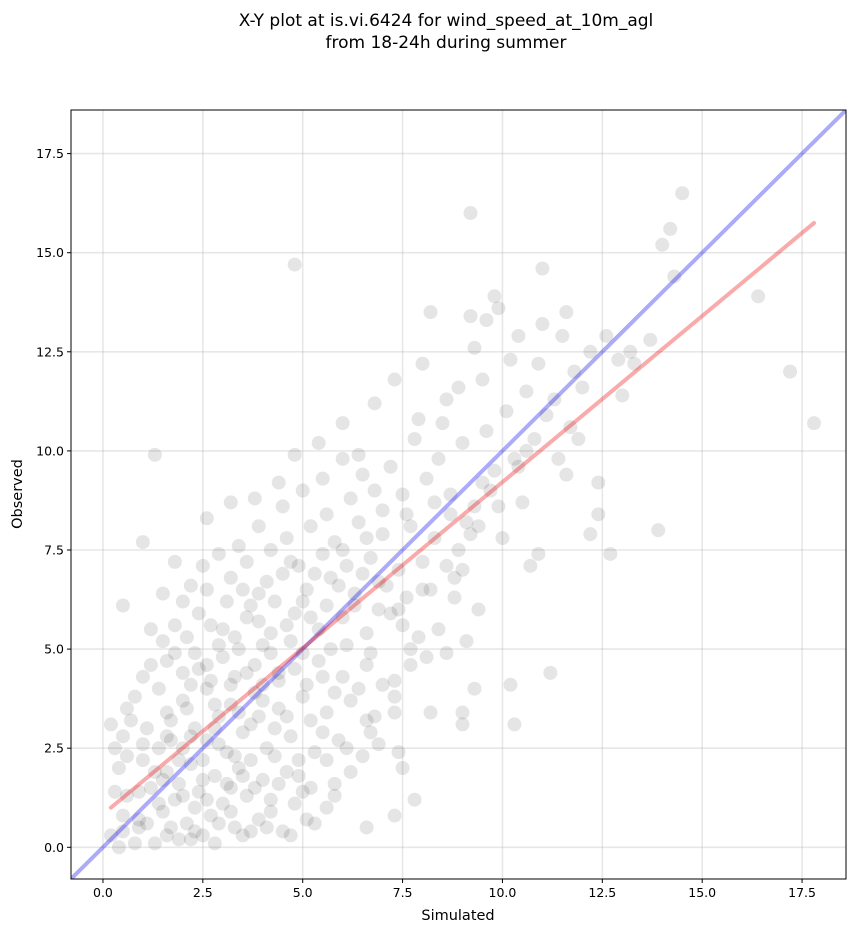 This screenshot has width=856, height=934. I want to click on y-tick-label: 2.5, so click(54, 748).